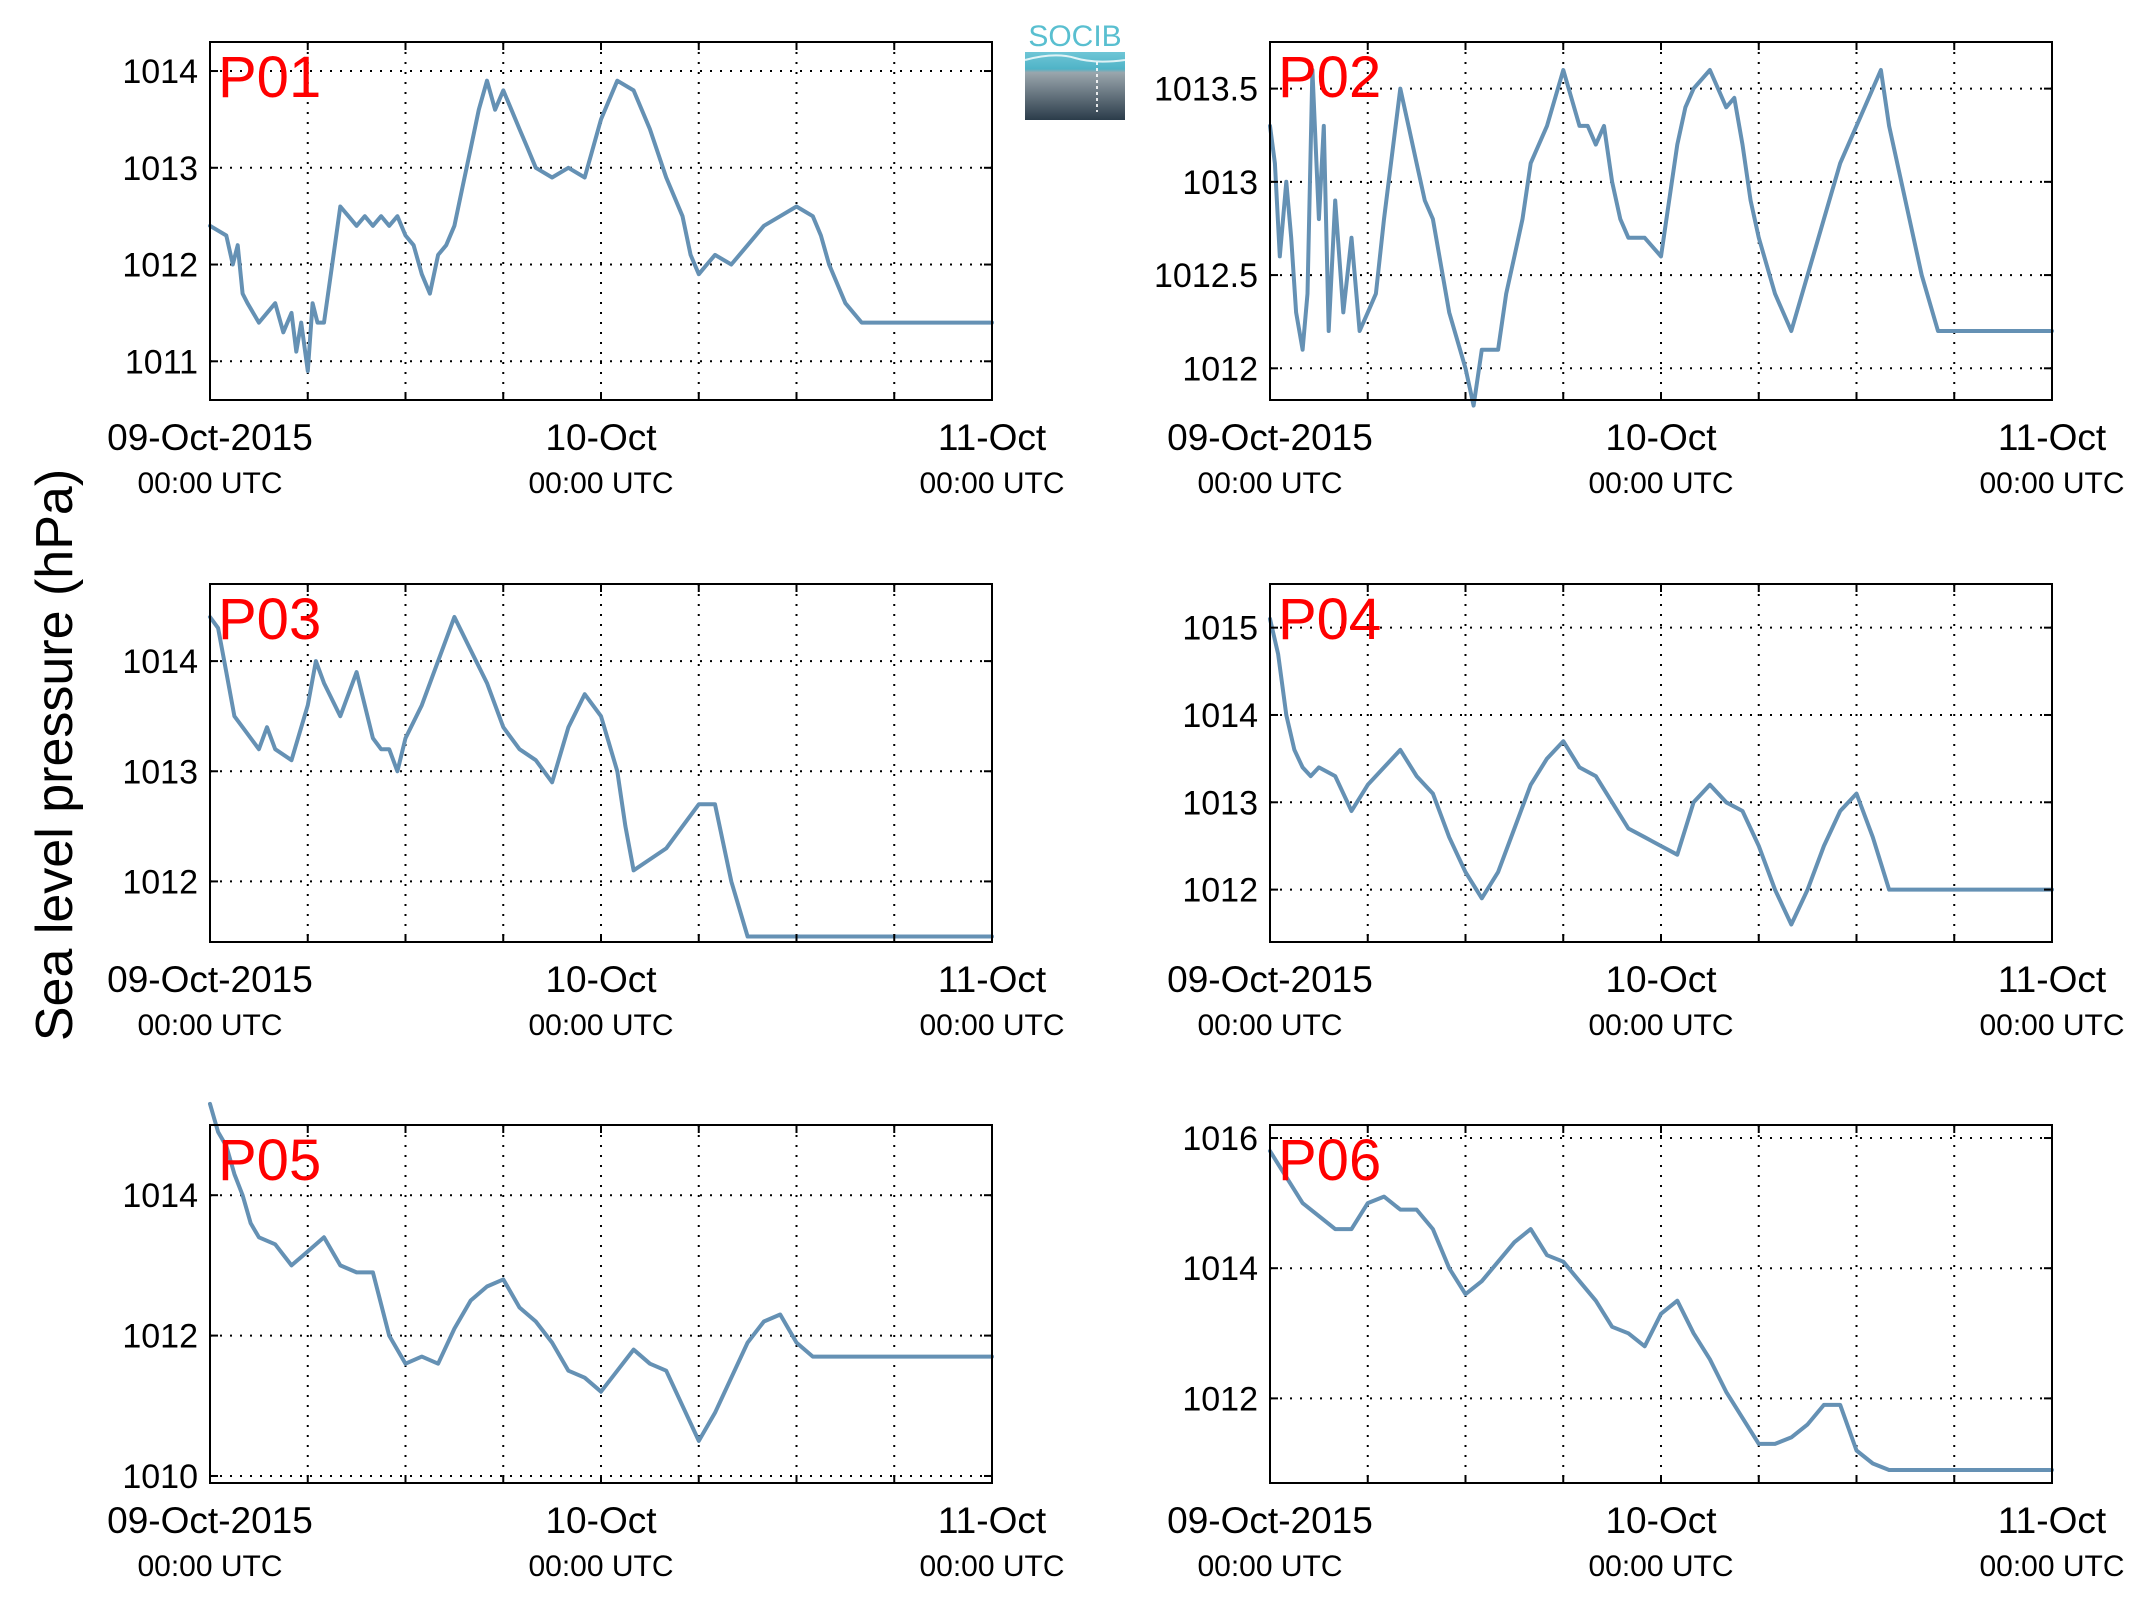 This screenshot has height=1608, width=2138. What do you see at coordinates (1206, 90) in the screenshot?
I see `y-tick-label: 1013.5` at bounding box center [1206, 90].